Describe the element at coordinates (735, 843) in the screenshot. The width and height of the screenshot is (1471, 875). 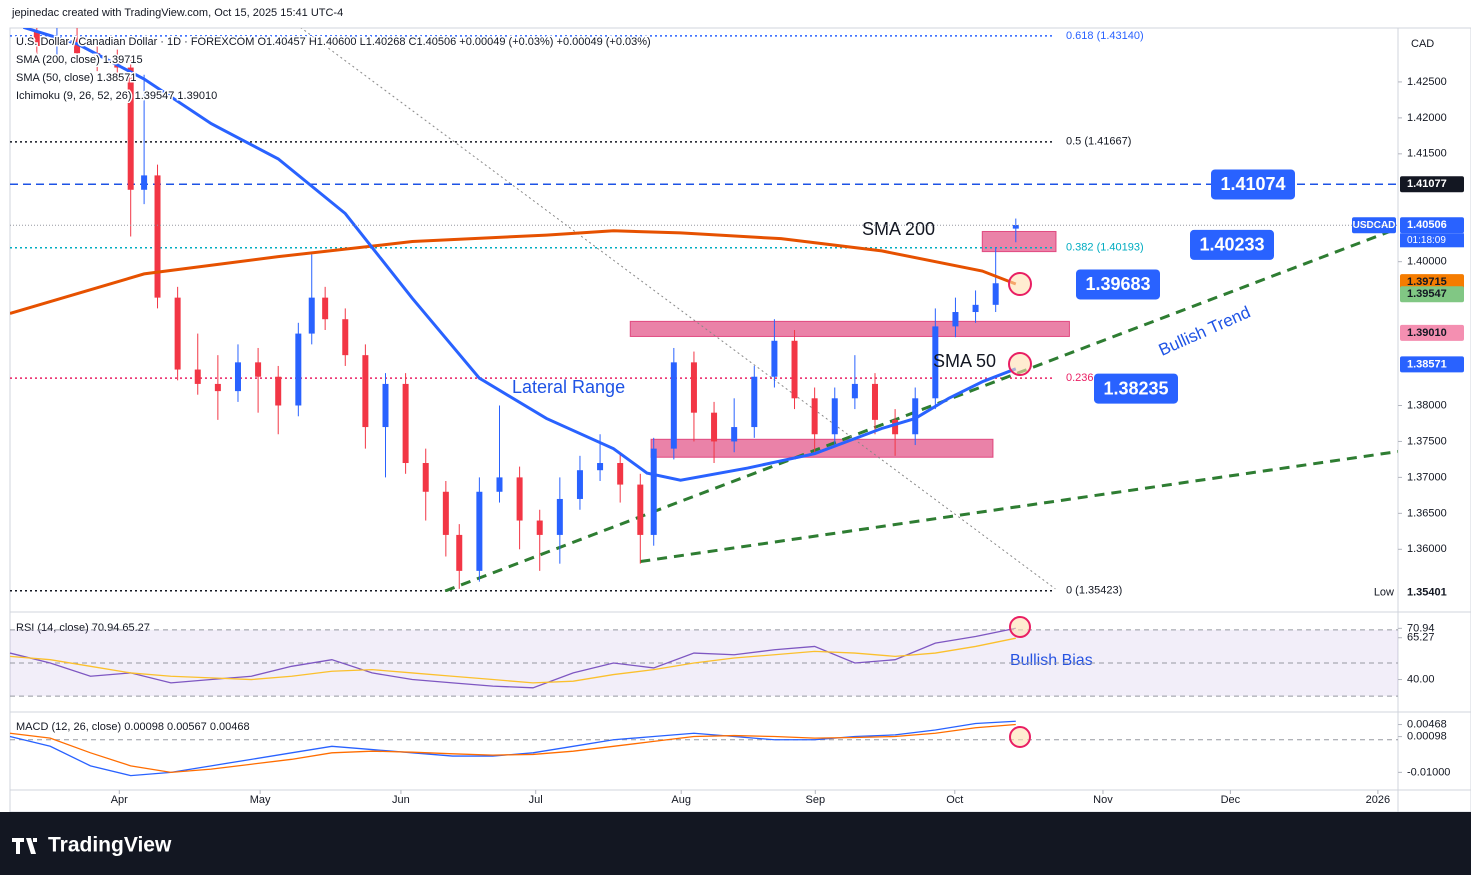
I see `footer` at that location.